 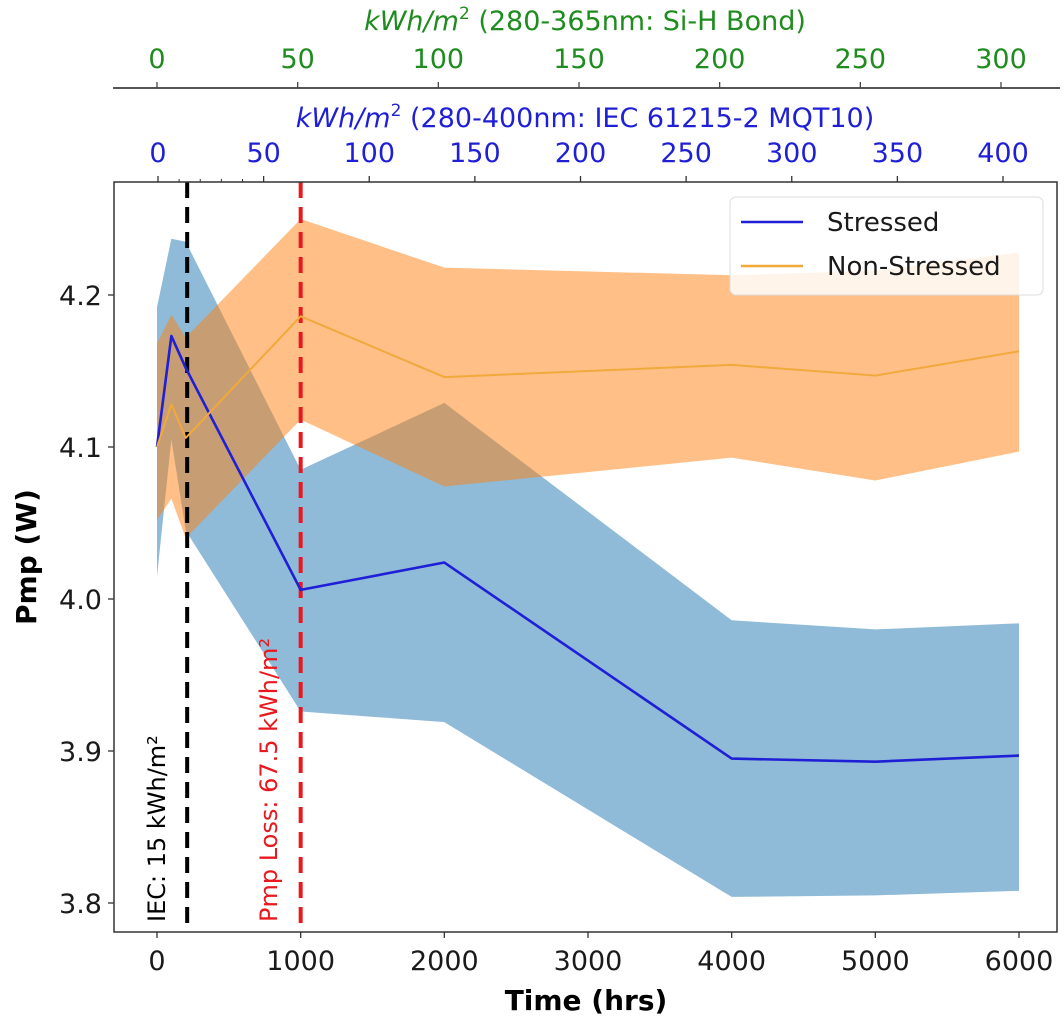 I want to click on y-tick-label: 4.1, so click(x=80, y=448).